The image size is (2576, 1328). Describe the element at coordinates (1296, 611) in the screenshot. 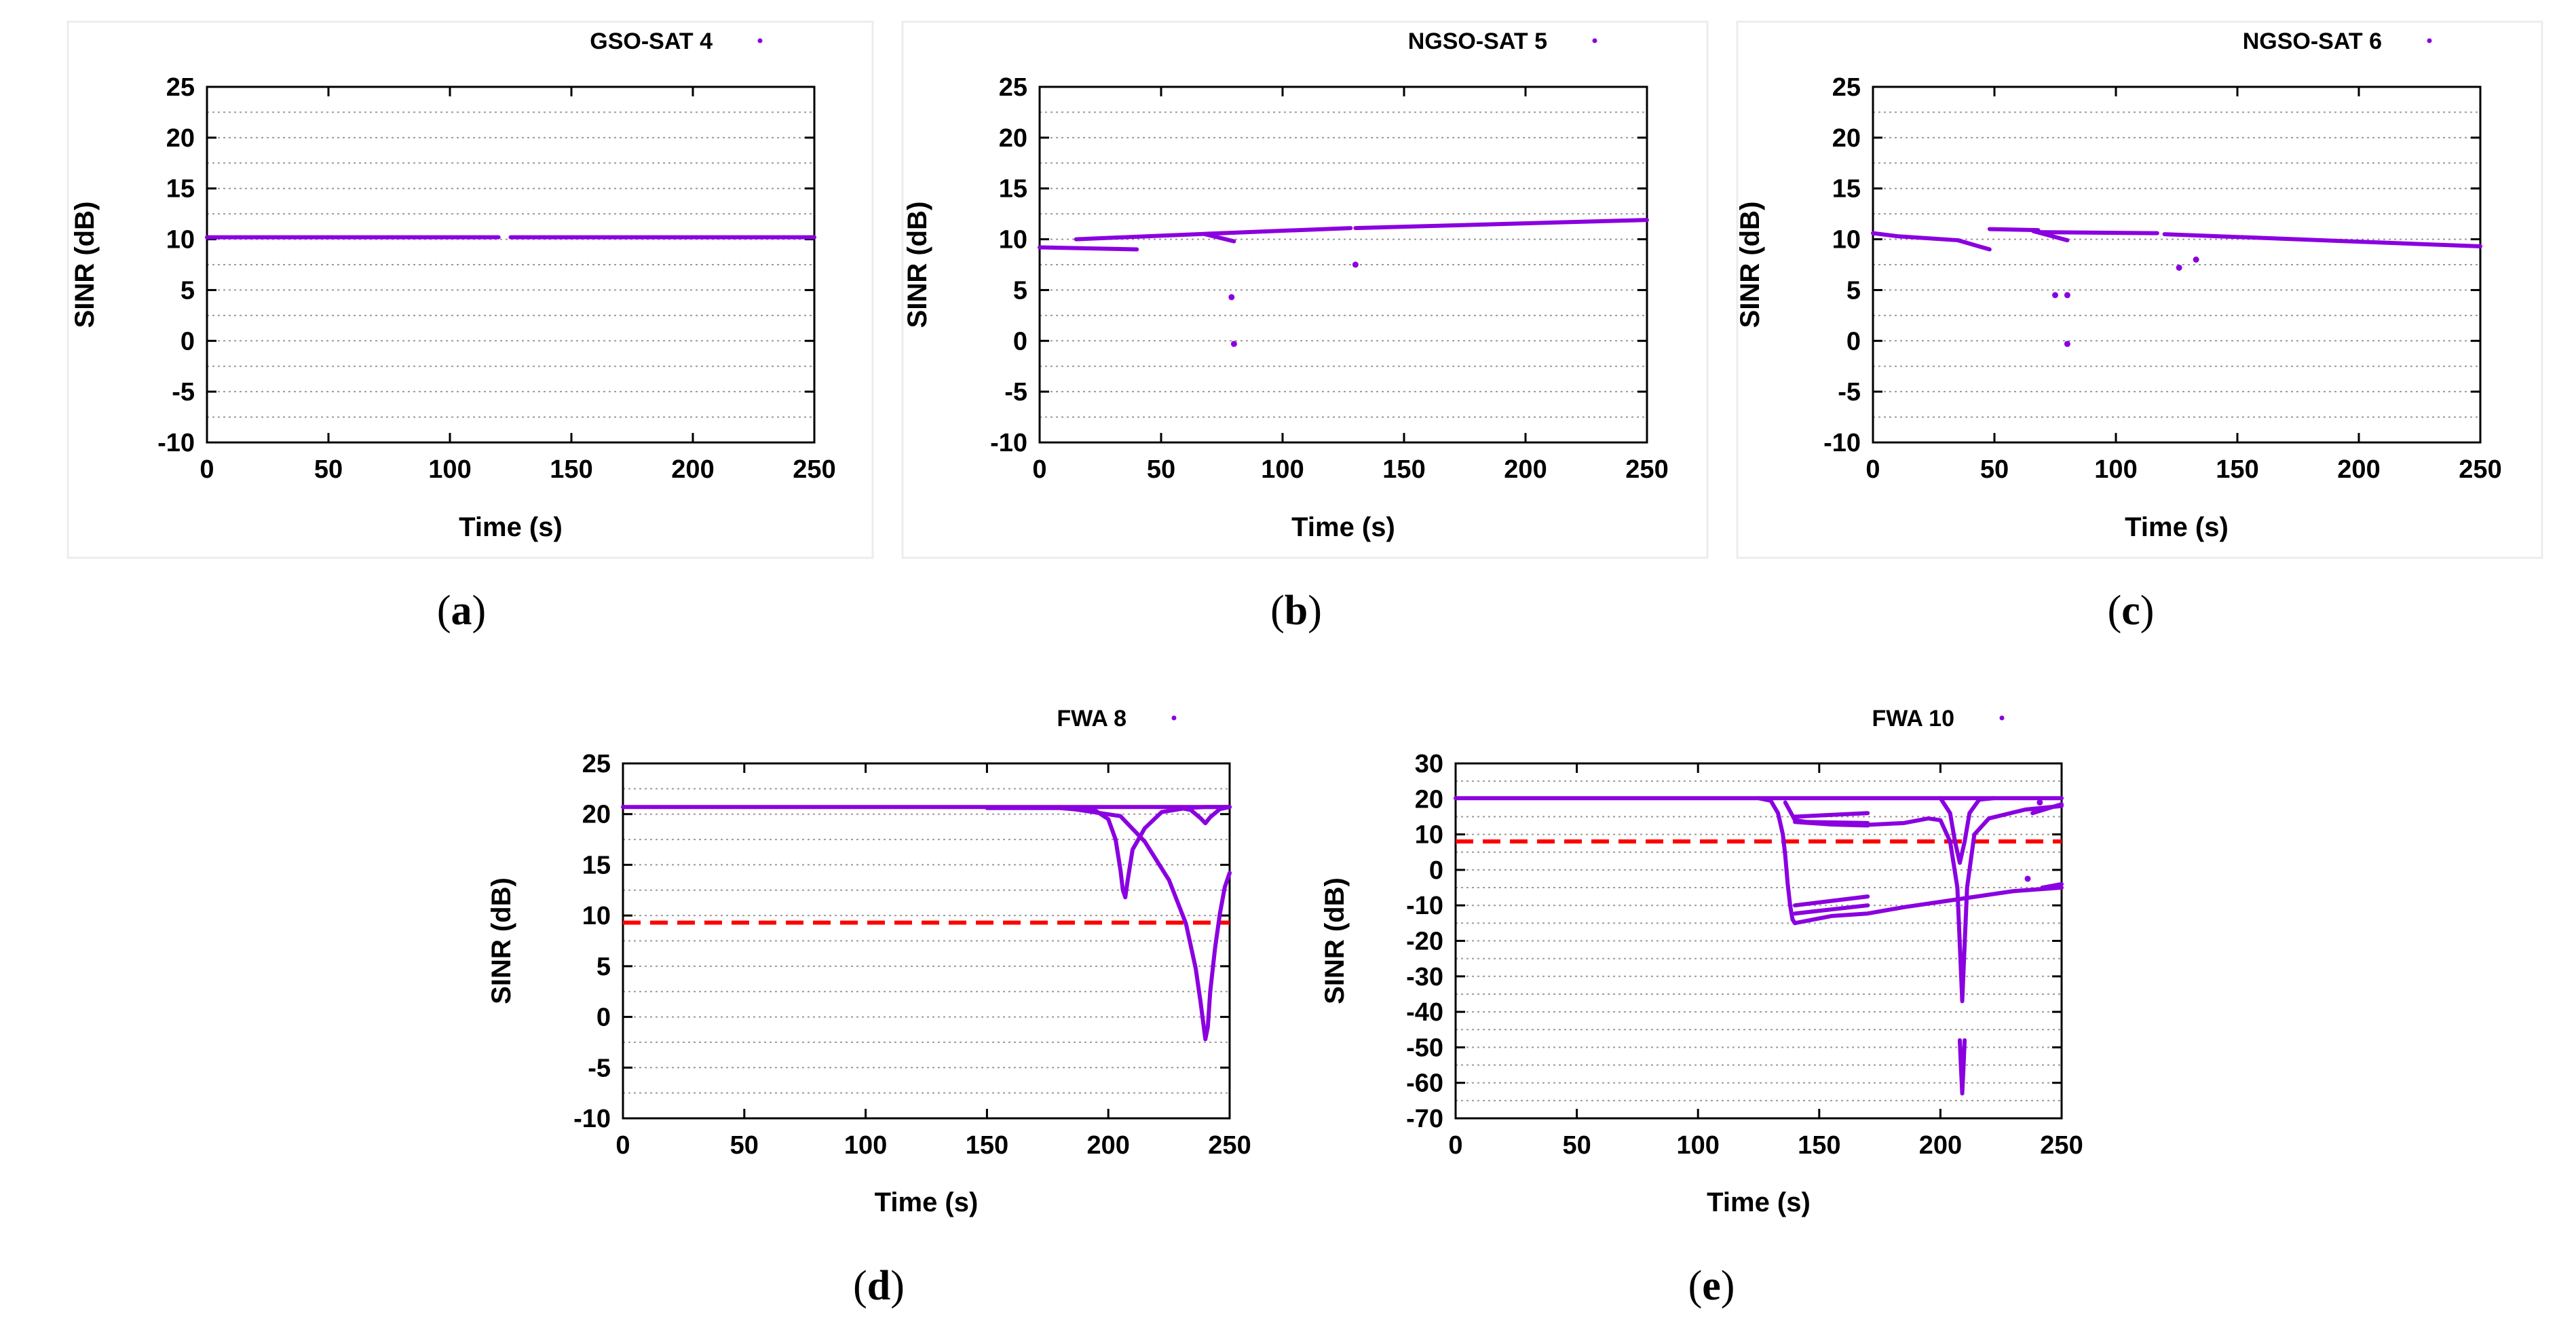

I see `caption-b: (b)` at that location.